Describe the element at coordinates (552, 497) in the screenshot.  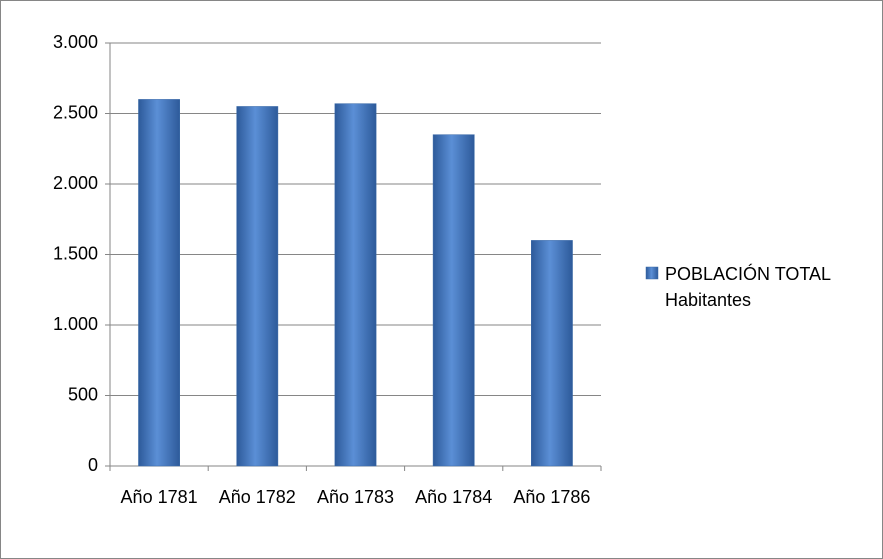
I see `x-tick-label: Año 1786` at that location.